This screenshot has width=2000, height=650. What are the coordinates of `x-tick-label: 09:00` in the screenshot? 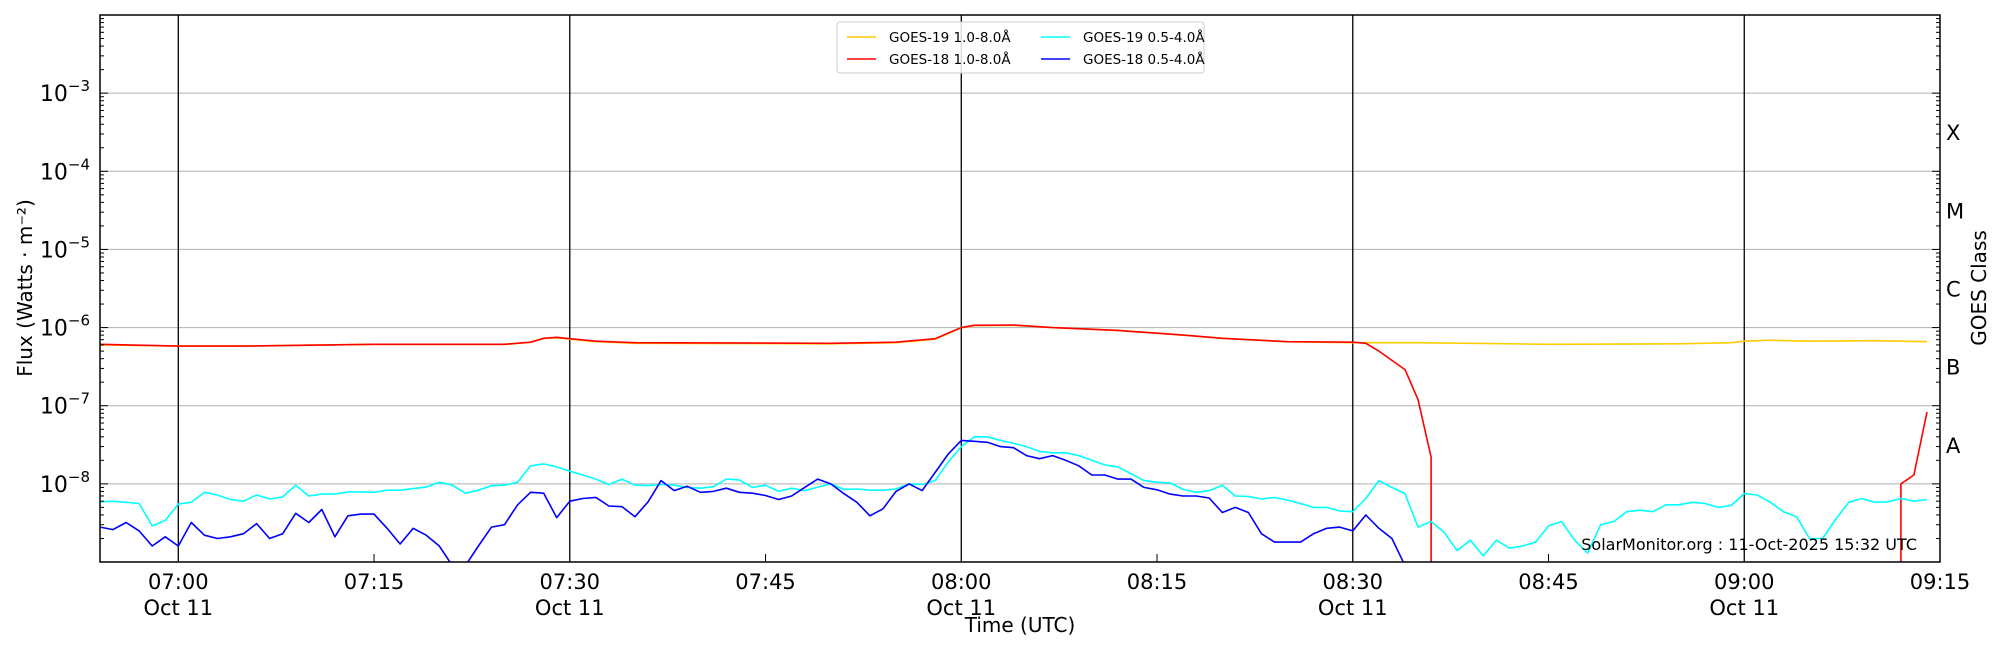 It's located at (1744, 582).